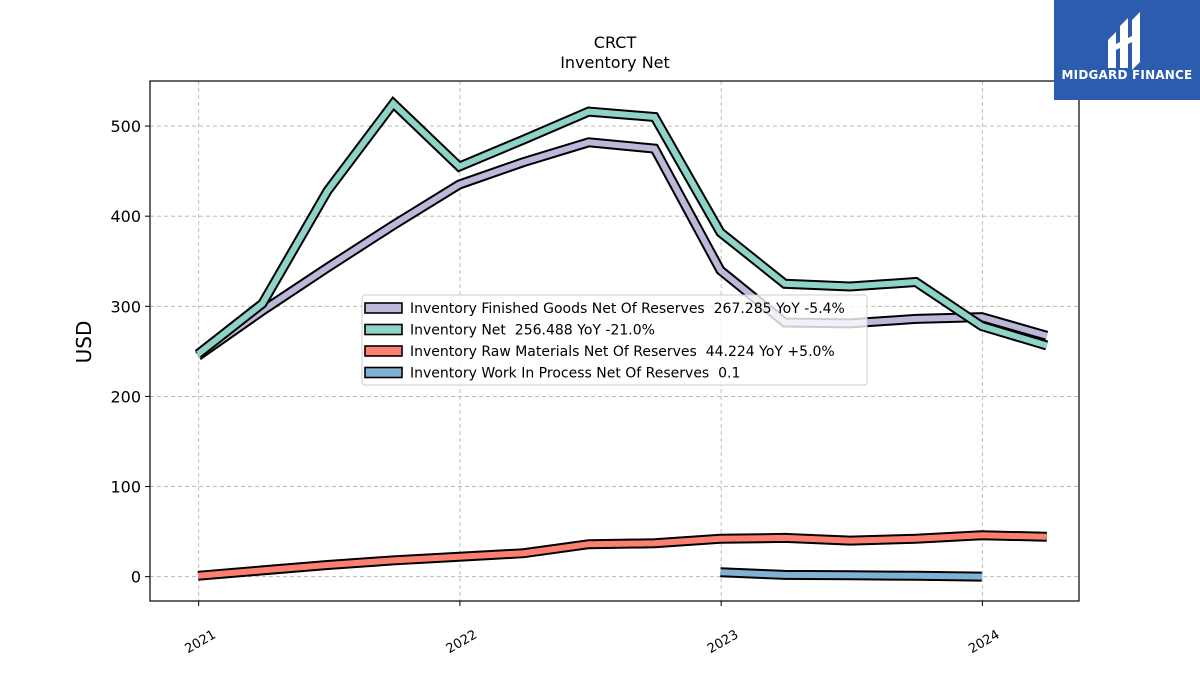 The width and height of the screenshot is (1200, 675). Describe the element at coordinates (1124, 41) in the screenshot. I see `midgard-logo-icon` at that location.